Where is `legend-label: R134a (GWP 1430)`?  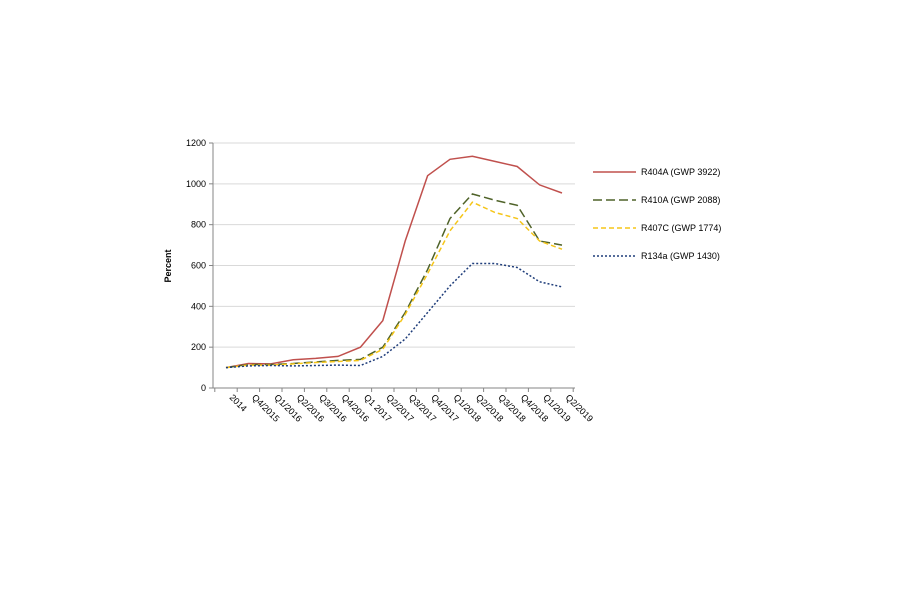
legend-label: R134a (GWP 1430) is located at coordinates (680, 256).